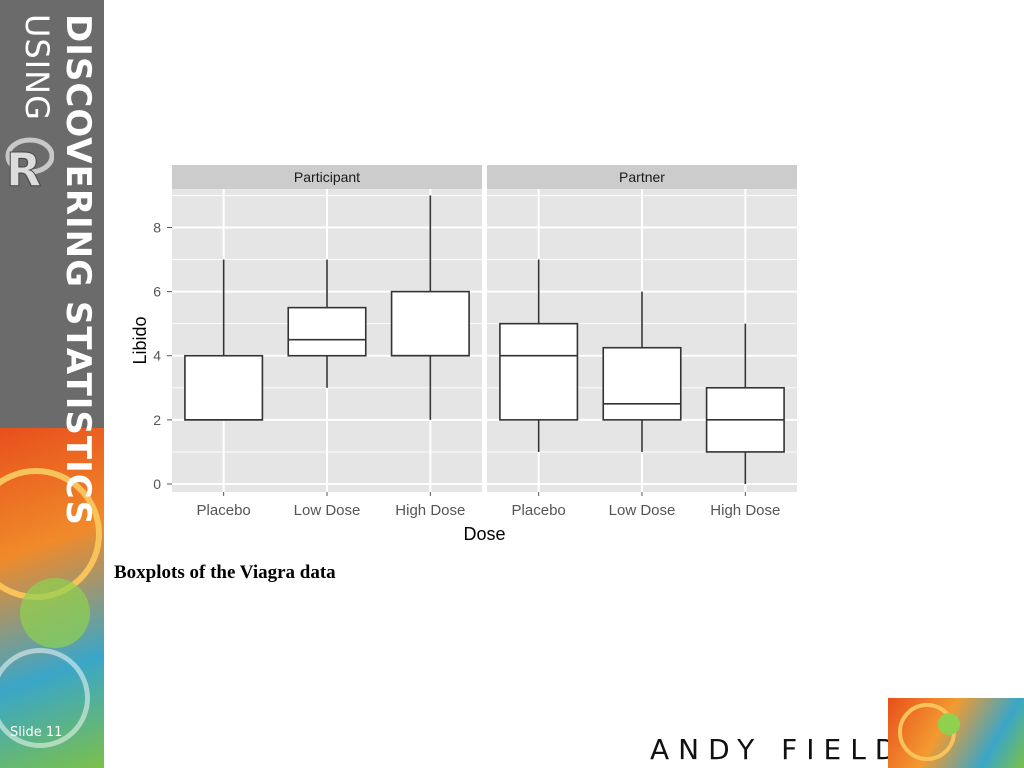  Describe the element at coordinates (157, 292) in the screenshot. I see `y-tick-label: 6` at that location.